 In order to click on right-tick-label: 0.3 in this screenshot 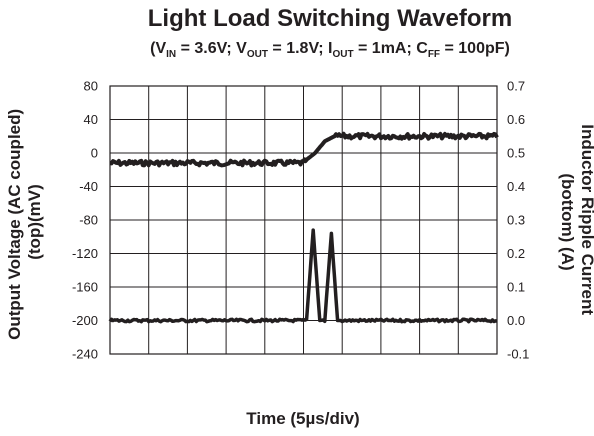, I will do `click(516, 220)`.